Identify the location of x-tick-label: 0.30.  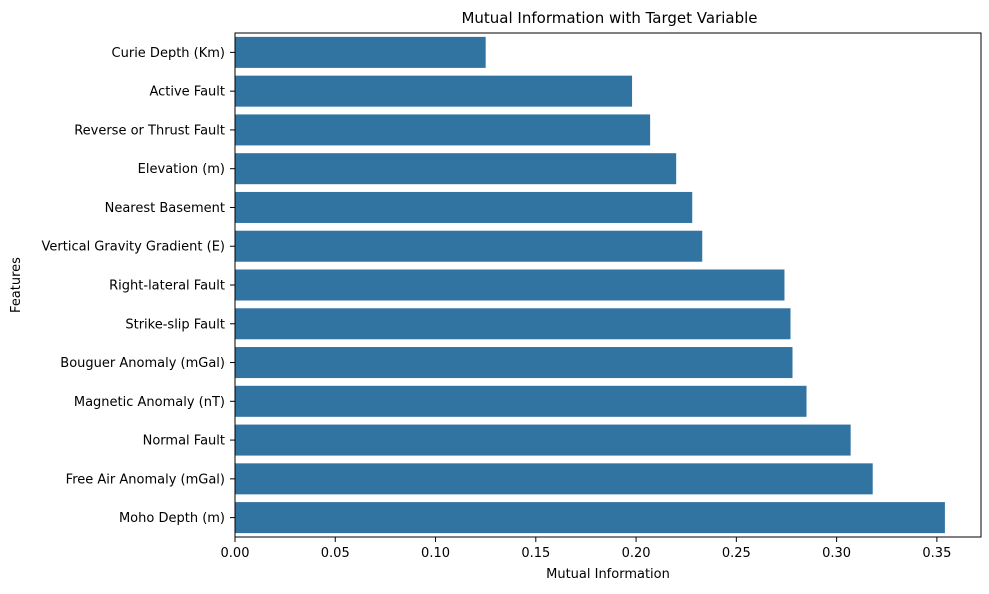
(836, 553).